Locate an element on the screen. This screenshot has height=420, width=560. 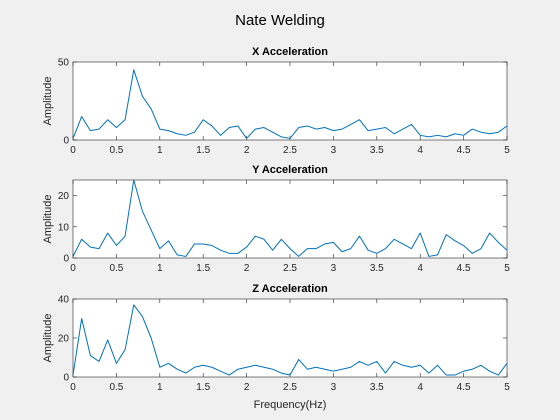
figure-title: Nate Welding is located at coordinates (280, 20).